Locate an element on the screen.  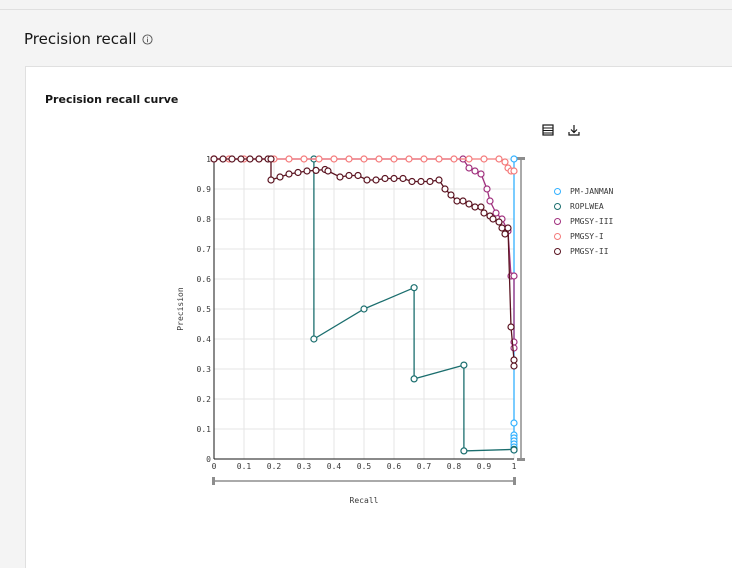
download-icon is located at coordinates (574, 130).